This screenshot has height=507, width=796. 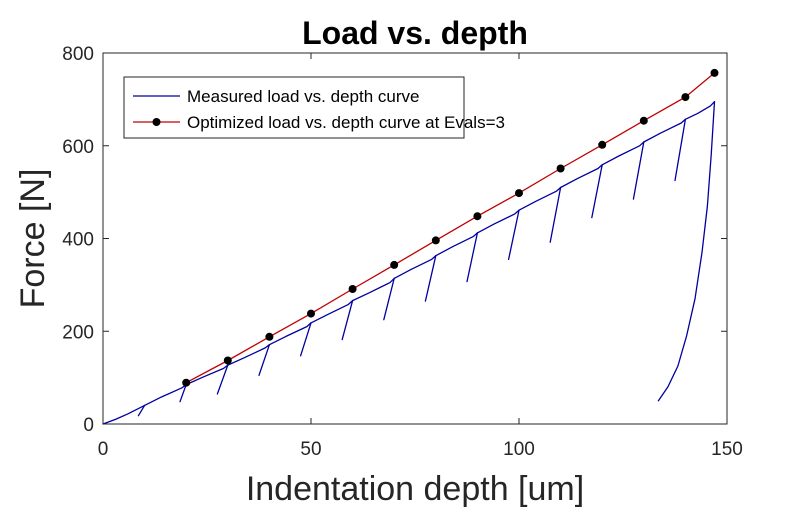 What do you see at coordinates (310, 449) in the screenshot?
I see `x-tick-label-50: 50` at bounding box center [310, 449].